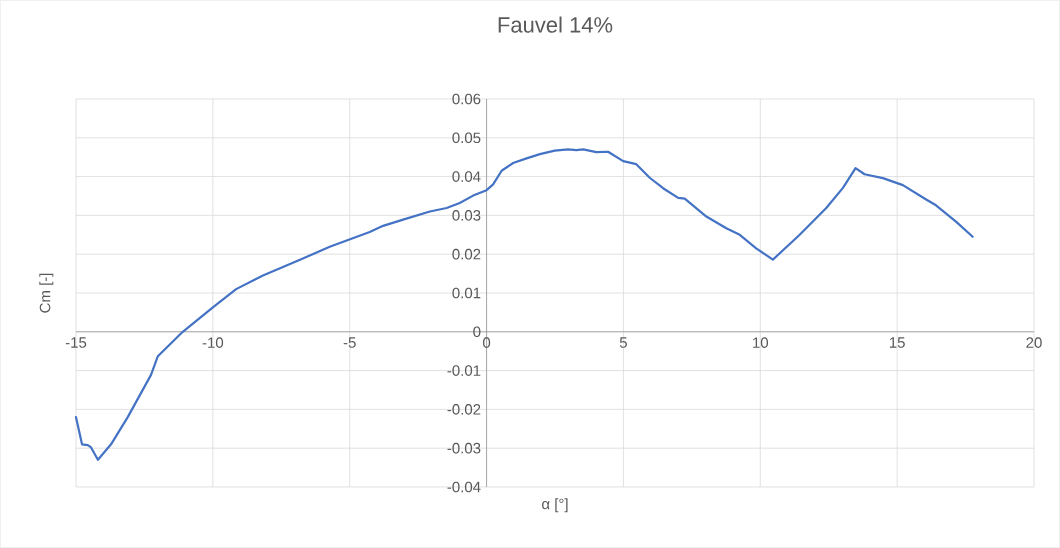 The height and width of the screenshot is (548, 1060). What do you see at coordinates (76, 342) in the screenshot?
I see `x-tick-label: -15` at bounding box center [76, 342].